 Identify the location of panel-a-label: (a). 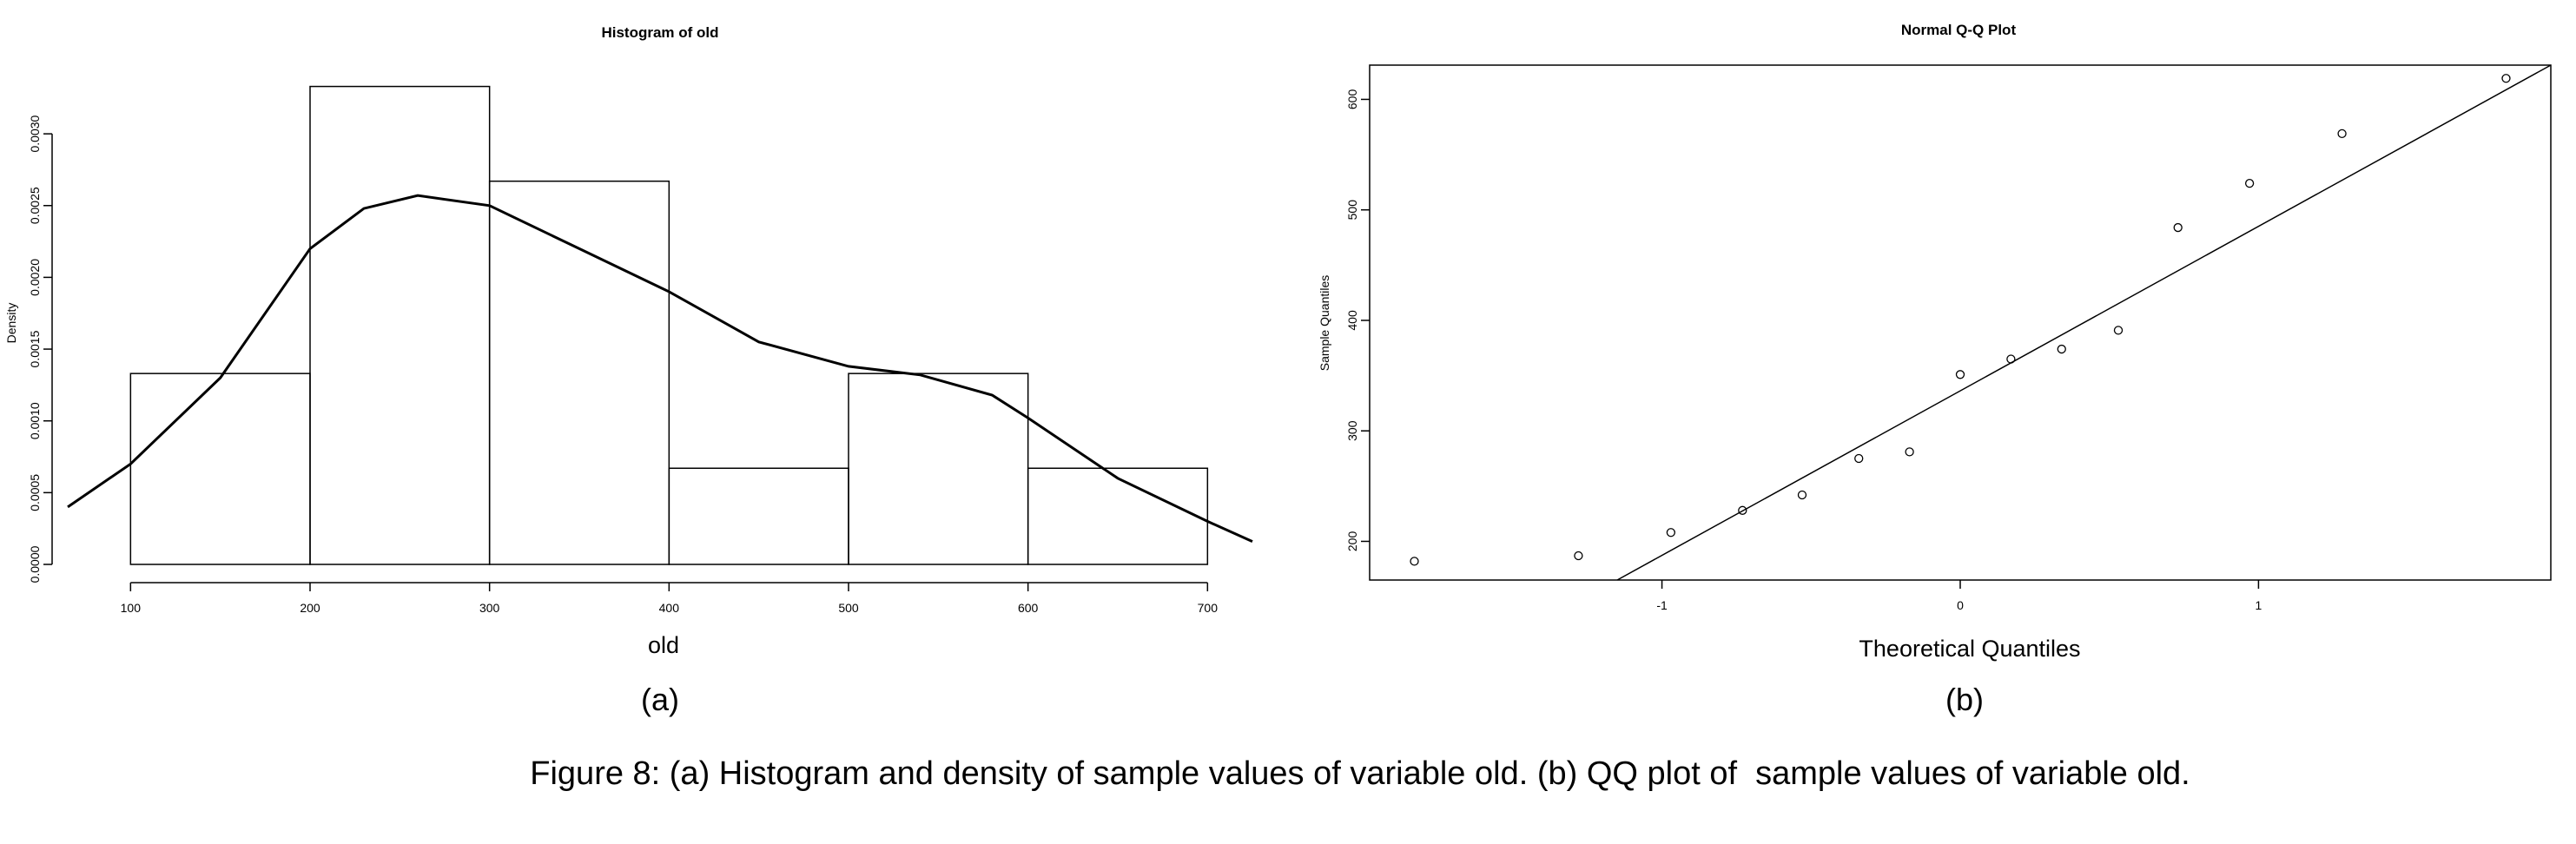
(660, 699).